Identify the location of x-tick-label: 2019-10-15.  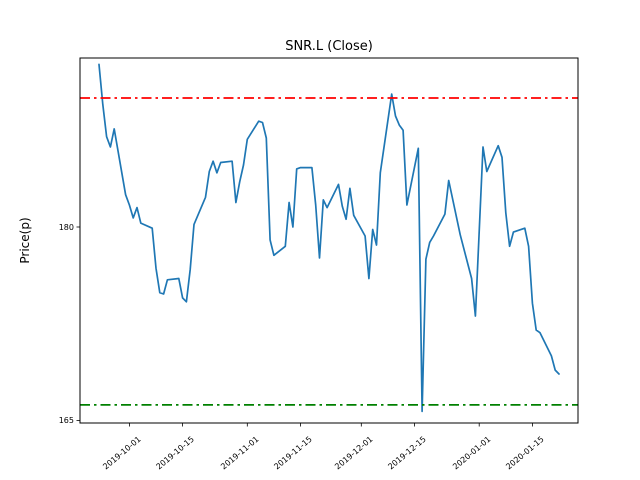
(174, 453).